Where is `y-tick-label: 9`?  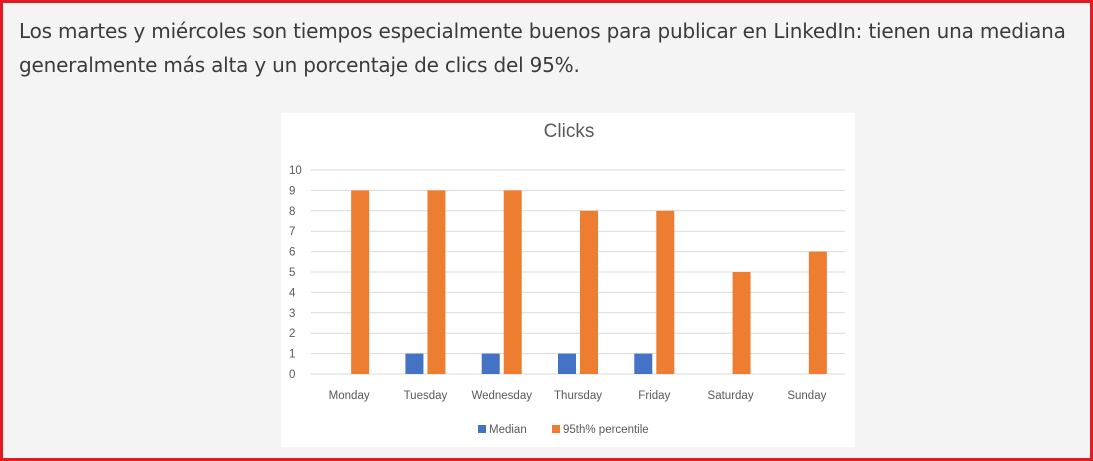 y-tick-label: 9 is located at coordinates (292, 191).